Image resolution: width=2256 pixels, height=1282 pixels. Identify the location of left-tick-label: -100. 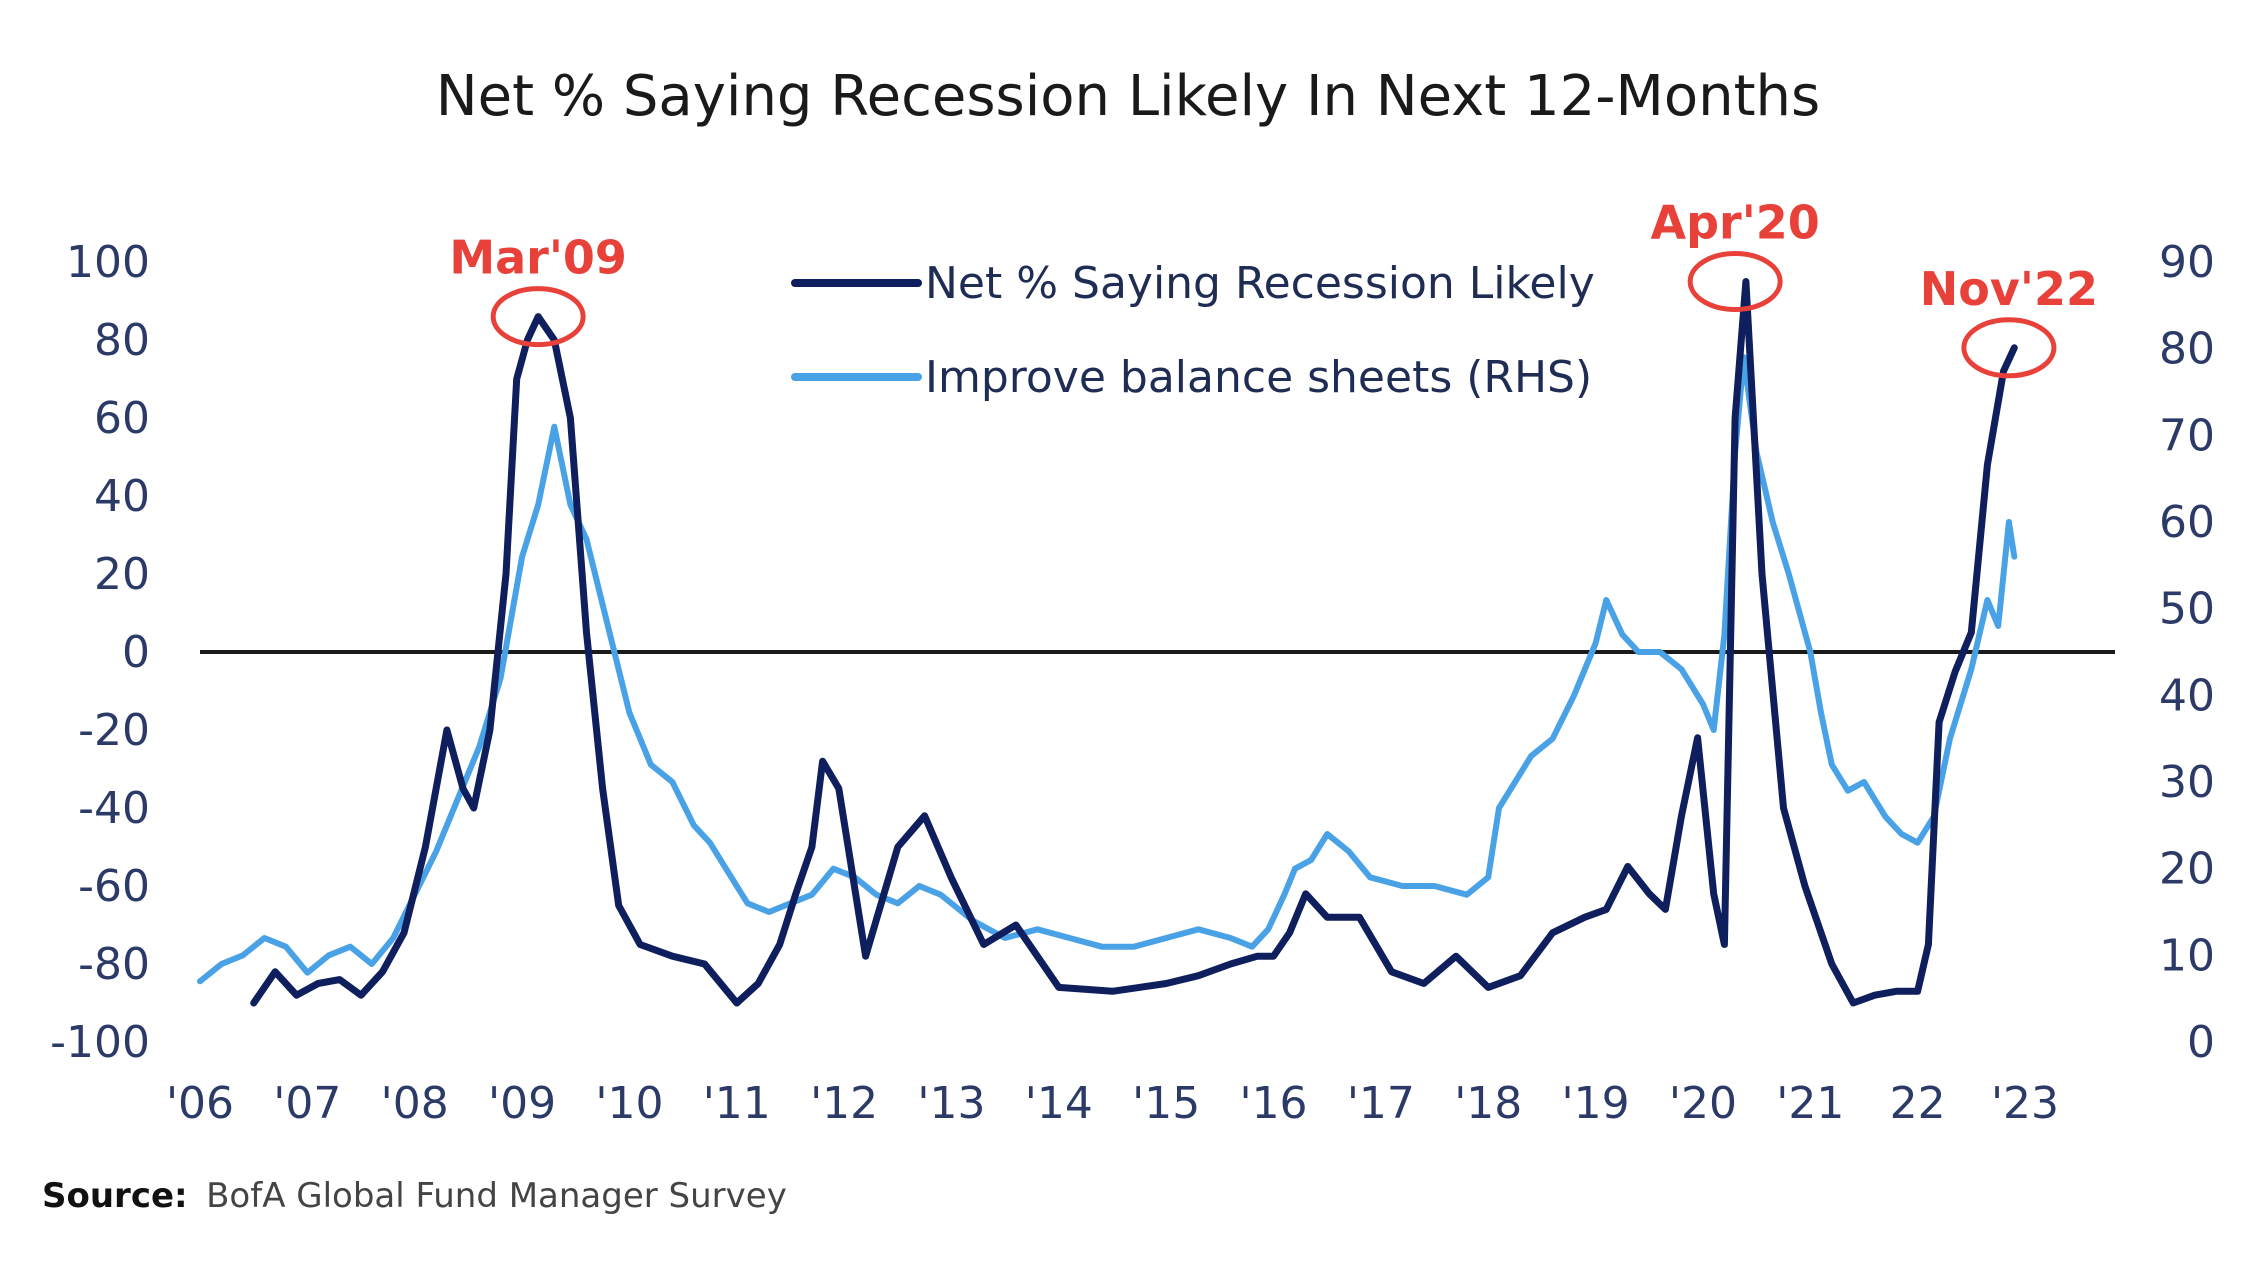
(100, 1042).